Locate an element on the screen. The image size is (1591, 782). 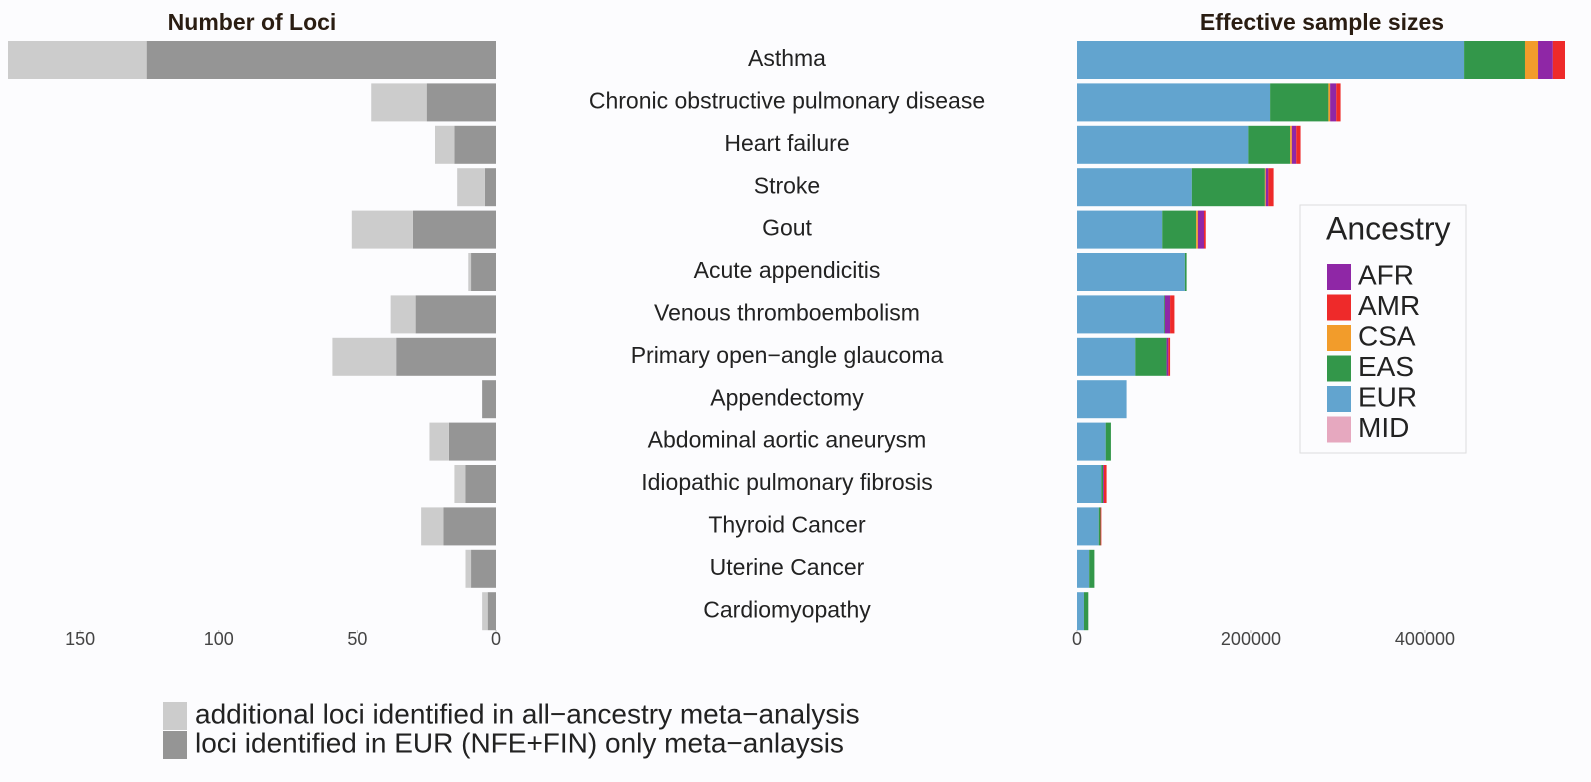
category-label: Primary open−angle glaucoma is located at coordinates (787, 355).